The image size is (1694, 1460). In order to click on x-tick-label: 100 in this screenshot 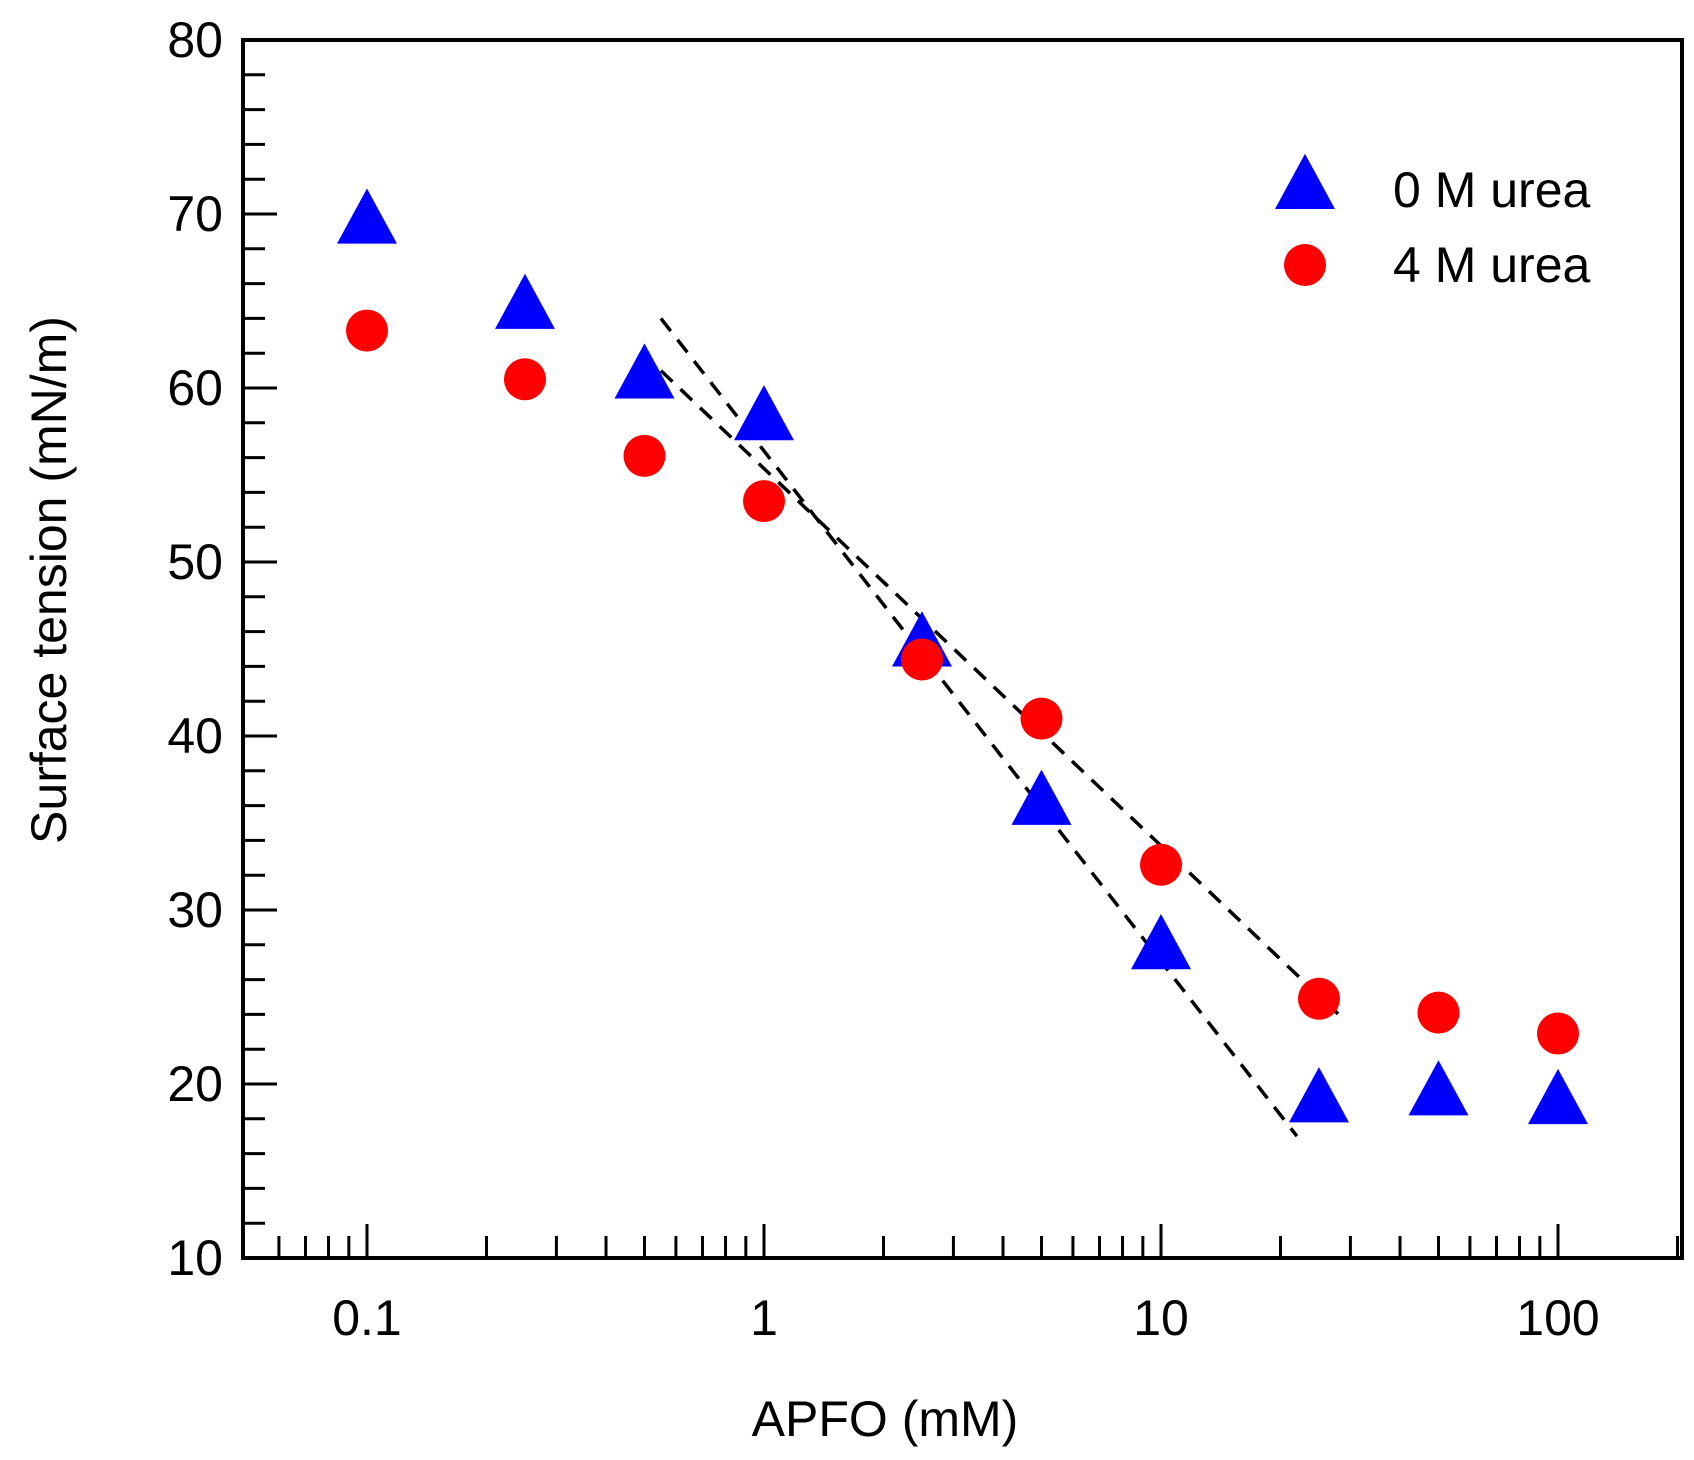, I will do `click(1557, 1318)`.